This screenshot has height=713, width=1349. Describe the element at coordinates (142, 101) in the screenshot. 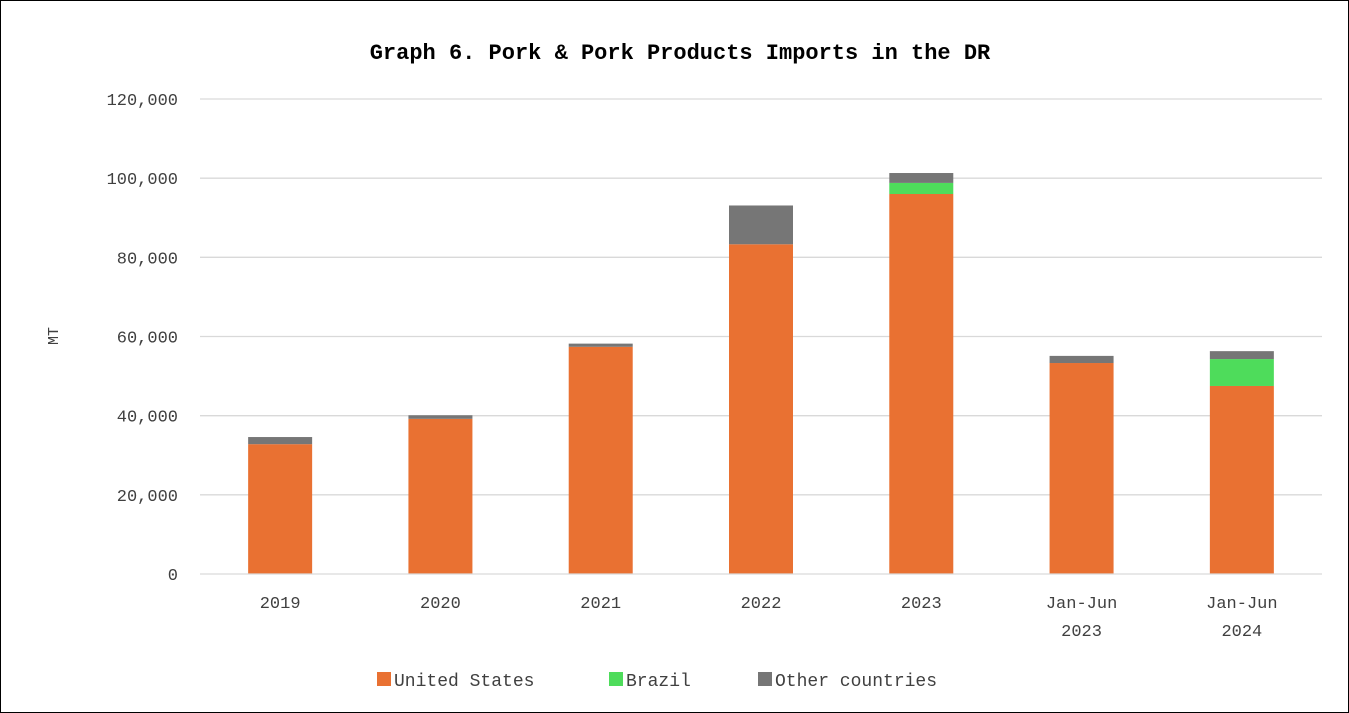

I see `y-tick-label: 120,000` at that location.